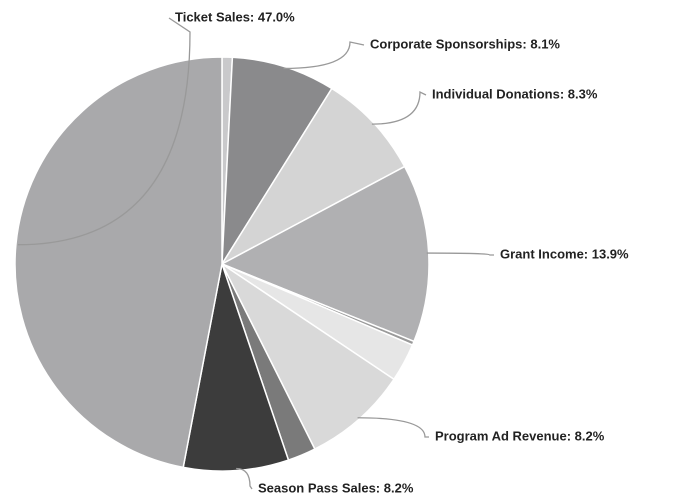 This screenshot has height=495, width=677. I want to click on slice-label: Corporate Sponsorships: 8.1%, so click(465, 43).